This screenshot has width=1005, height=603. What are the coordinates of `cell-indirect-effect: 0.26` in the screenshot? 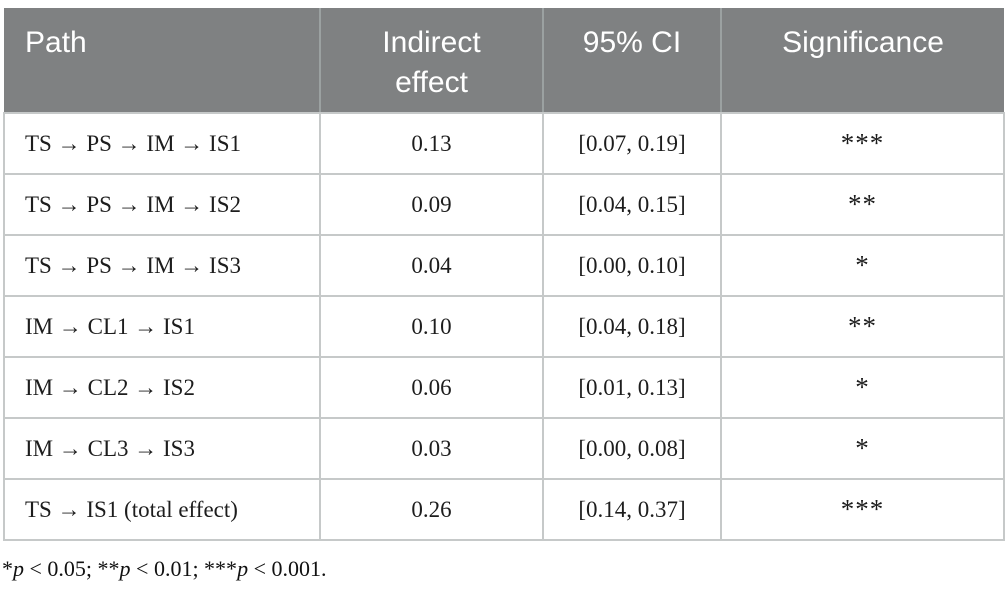 It's located at (431, 509).